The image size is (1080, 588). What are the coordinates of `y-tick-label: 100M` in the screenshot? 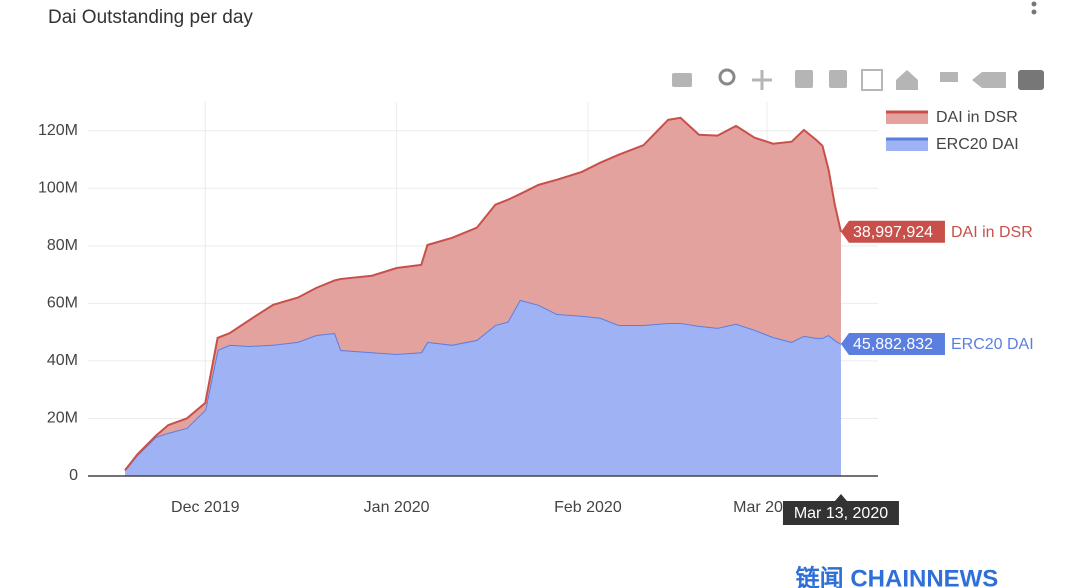 It's located at (58, 188).